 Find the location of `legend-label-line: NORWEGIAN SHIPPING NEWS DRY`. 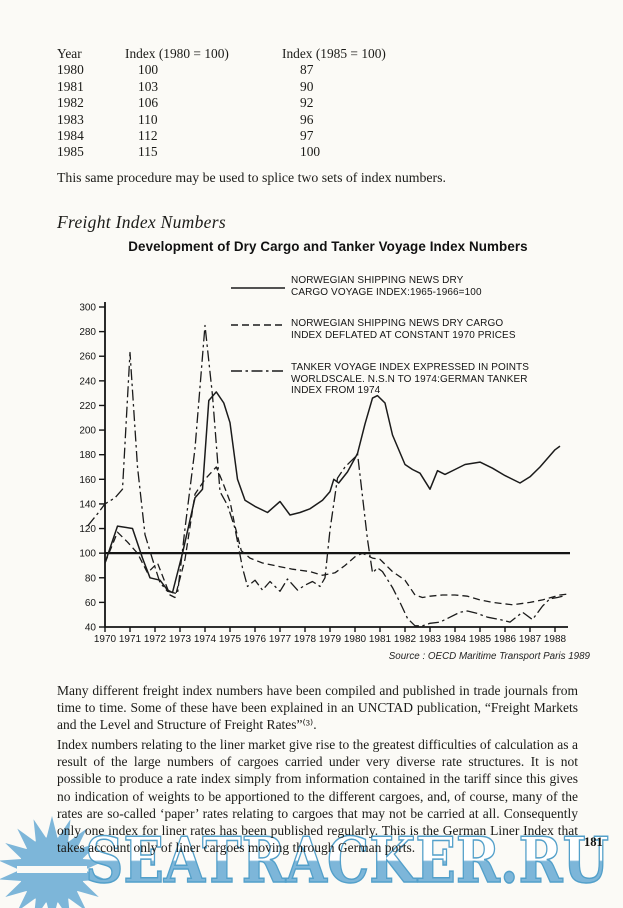

legend-label-line: NORWEGIAN SHIPPING NEWS DRY is located at coordinates (377, 280).